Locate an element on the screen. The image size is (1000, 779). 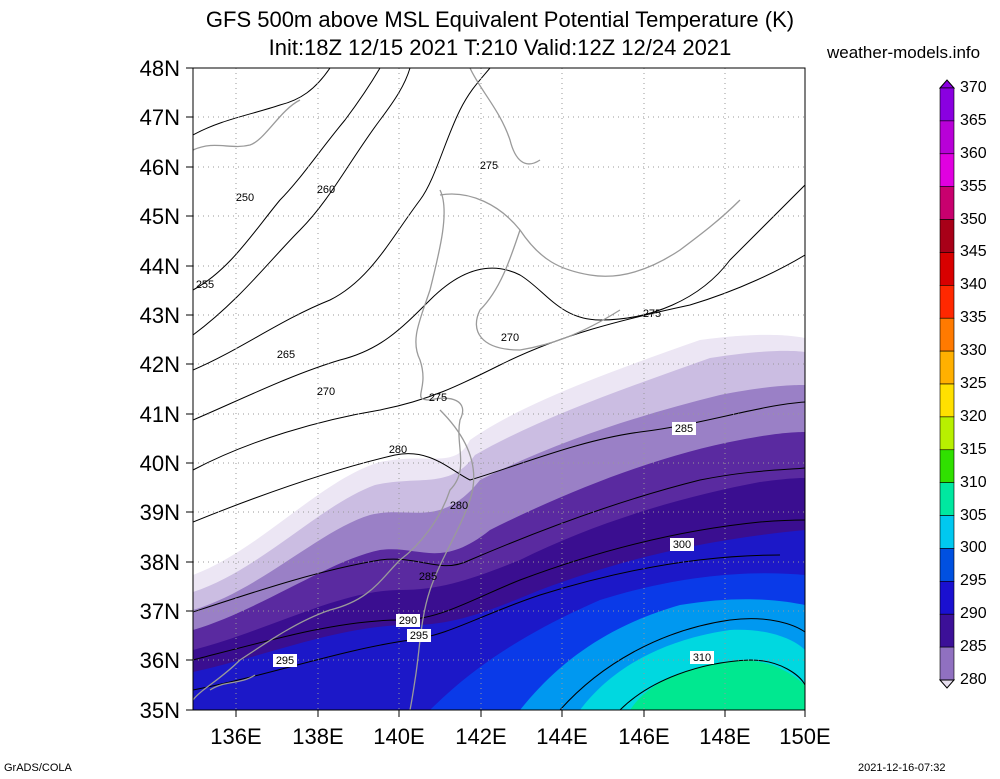
colorbar-label: 325 is located at coordinates (973, 383).